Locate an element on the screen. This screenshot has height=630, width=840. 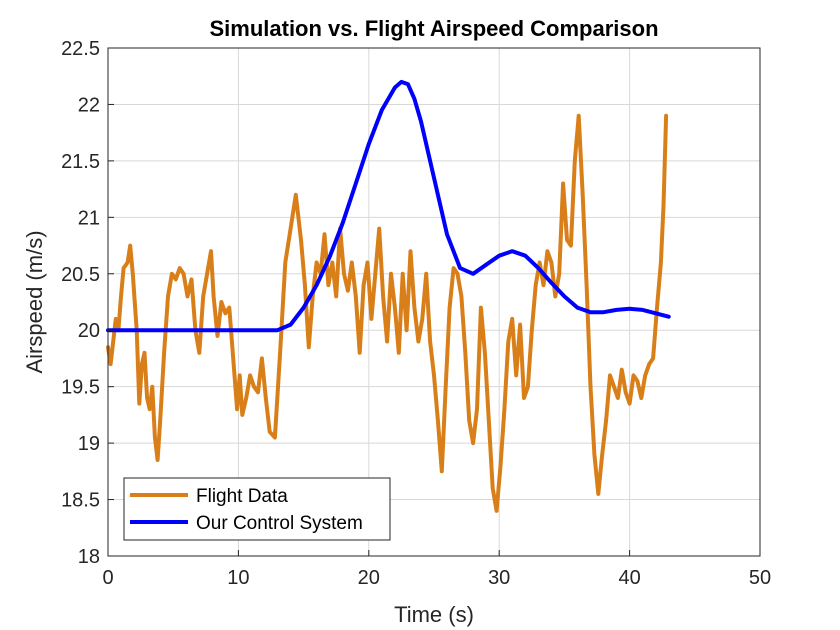
y-tick-label: 22.5 is located at coordinates (80, 49).